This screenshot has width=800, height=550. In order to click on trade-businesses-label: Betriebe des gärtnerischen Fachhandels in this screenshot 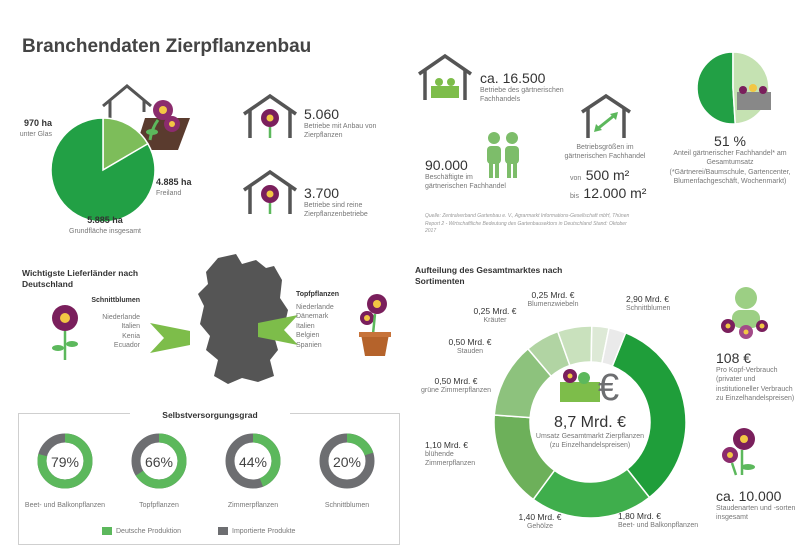, I will do `click(522, 95)`.